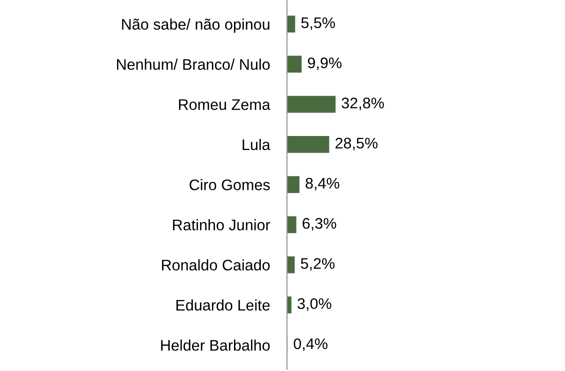  Describe the element at coordinates (357, 144) in the screenshot. I see `data-label: 28,5%` at that location.